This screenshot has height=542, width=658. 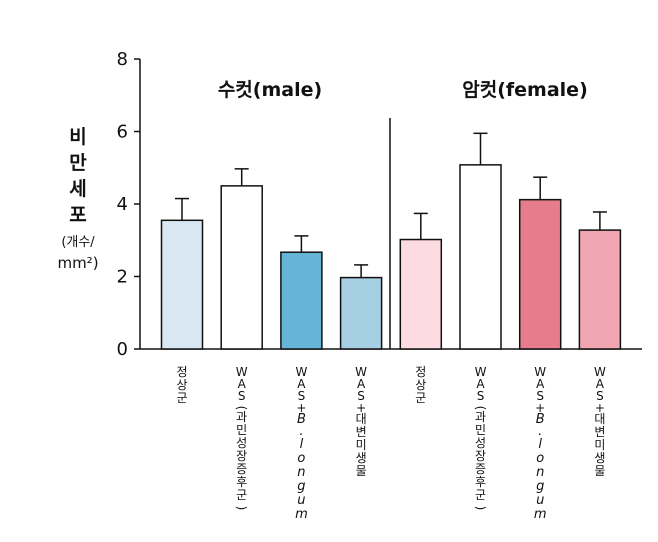 What do you see at coordinates (122, 277) in the screenshot?
I see `y-tick-label: 2` at bounding box center [122, 277].